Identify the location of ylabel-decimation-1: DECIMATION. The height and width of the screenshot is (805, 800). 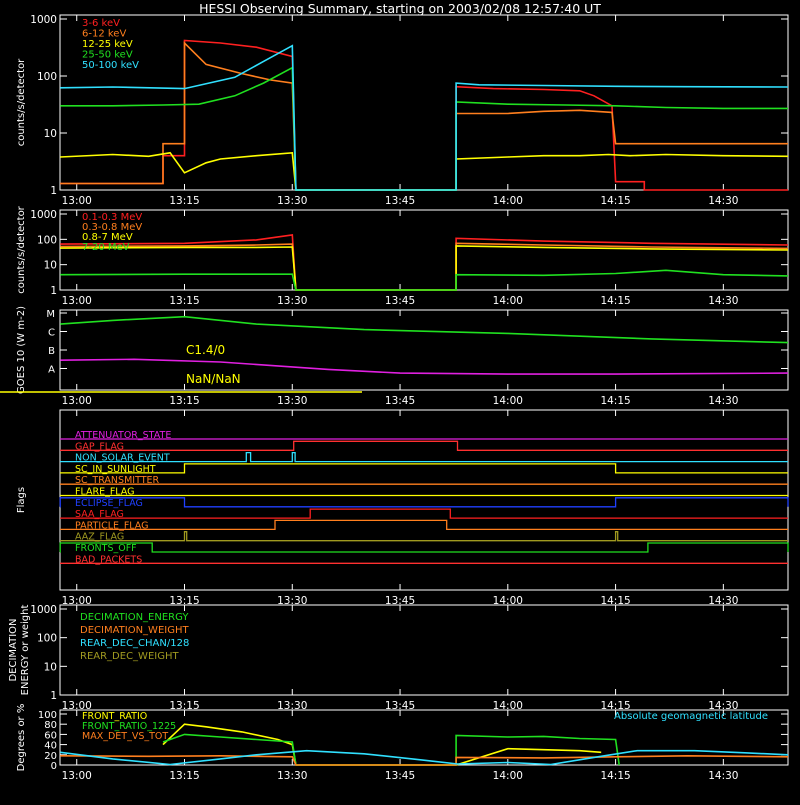
(13, 649).